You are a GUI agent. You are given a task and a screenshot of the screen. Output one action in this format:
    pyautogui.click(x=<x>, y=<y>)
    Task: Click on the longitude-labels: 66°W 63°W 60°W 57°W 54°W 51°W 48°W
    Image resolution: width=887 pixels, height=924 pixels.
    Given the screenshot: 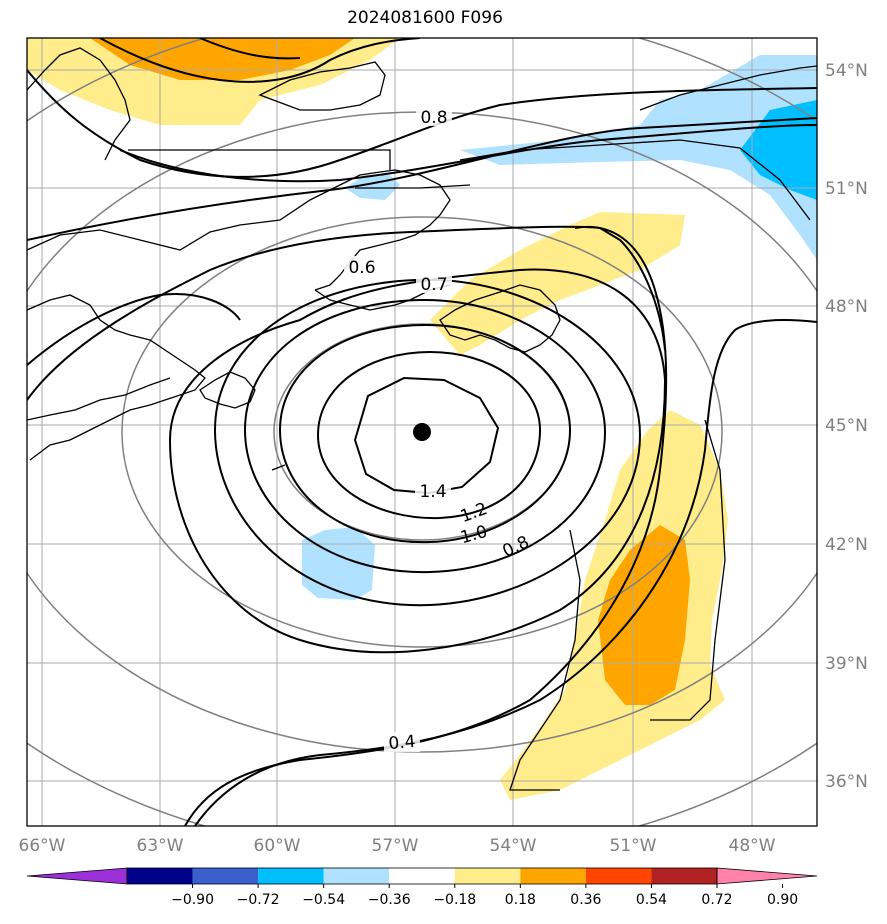 What is the action you would take?
    pyautogui.click(x=397, y=846)
    